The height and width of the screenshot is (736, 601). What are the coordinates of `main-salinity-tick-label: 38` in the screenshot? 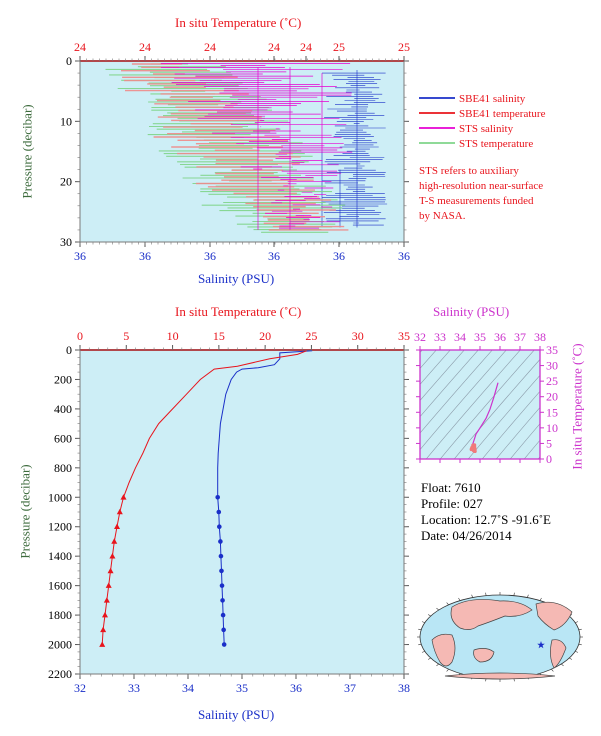 It's located at (404, 688).